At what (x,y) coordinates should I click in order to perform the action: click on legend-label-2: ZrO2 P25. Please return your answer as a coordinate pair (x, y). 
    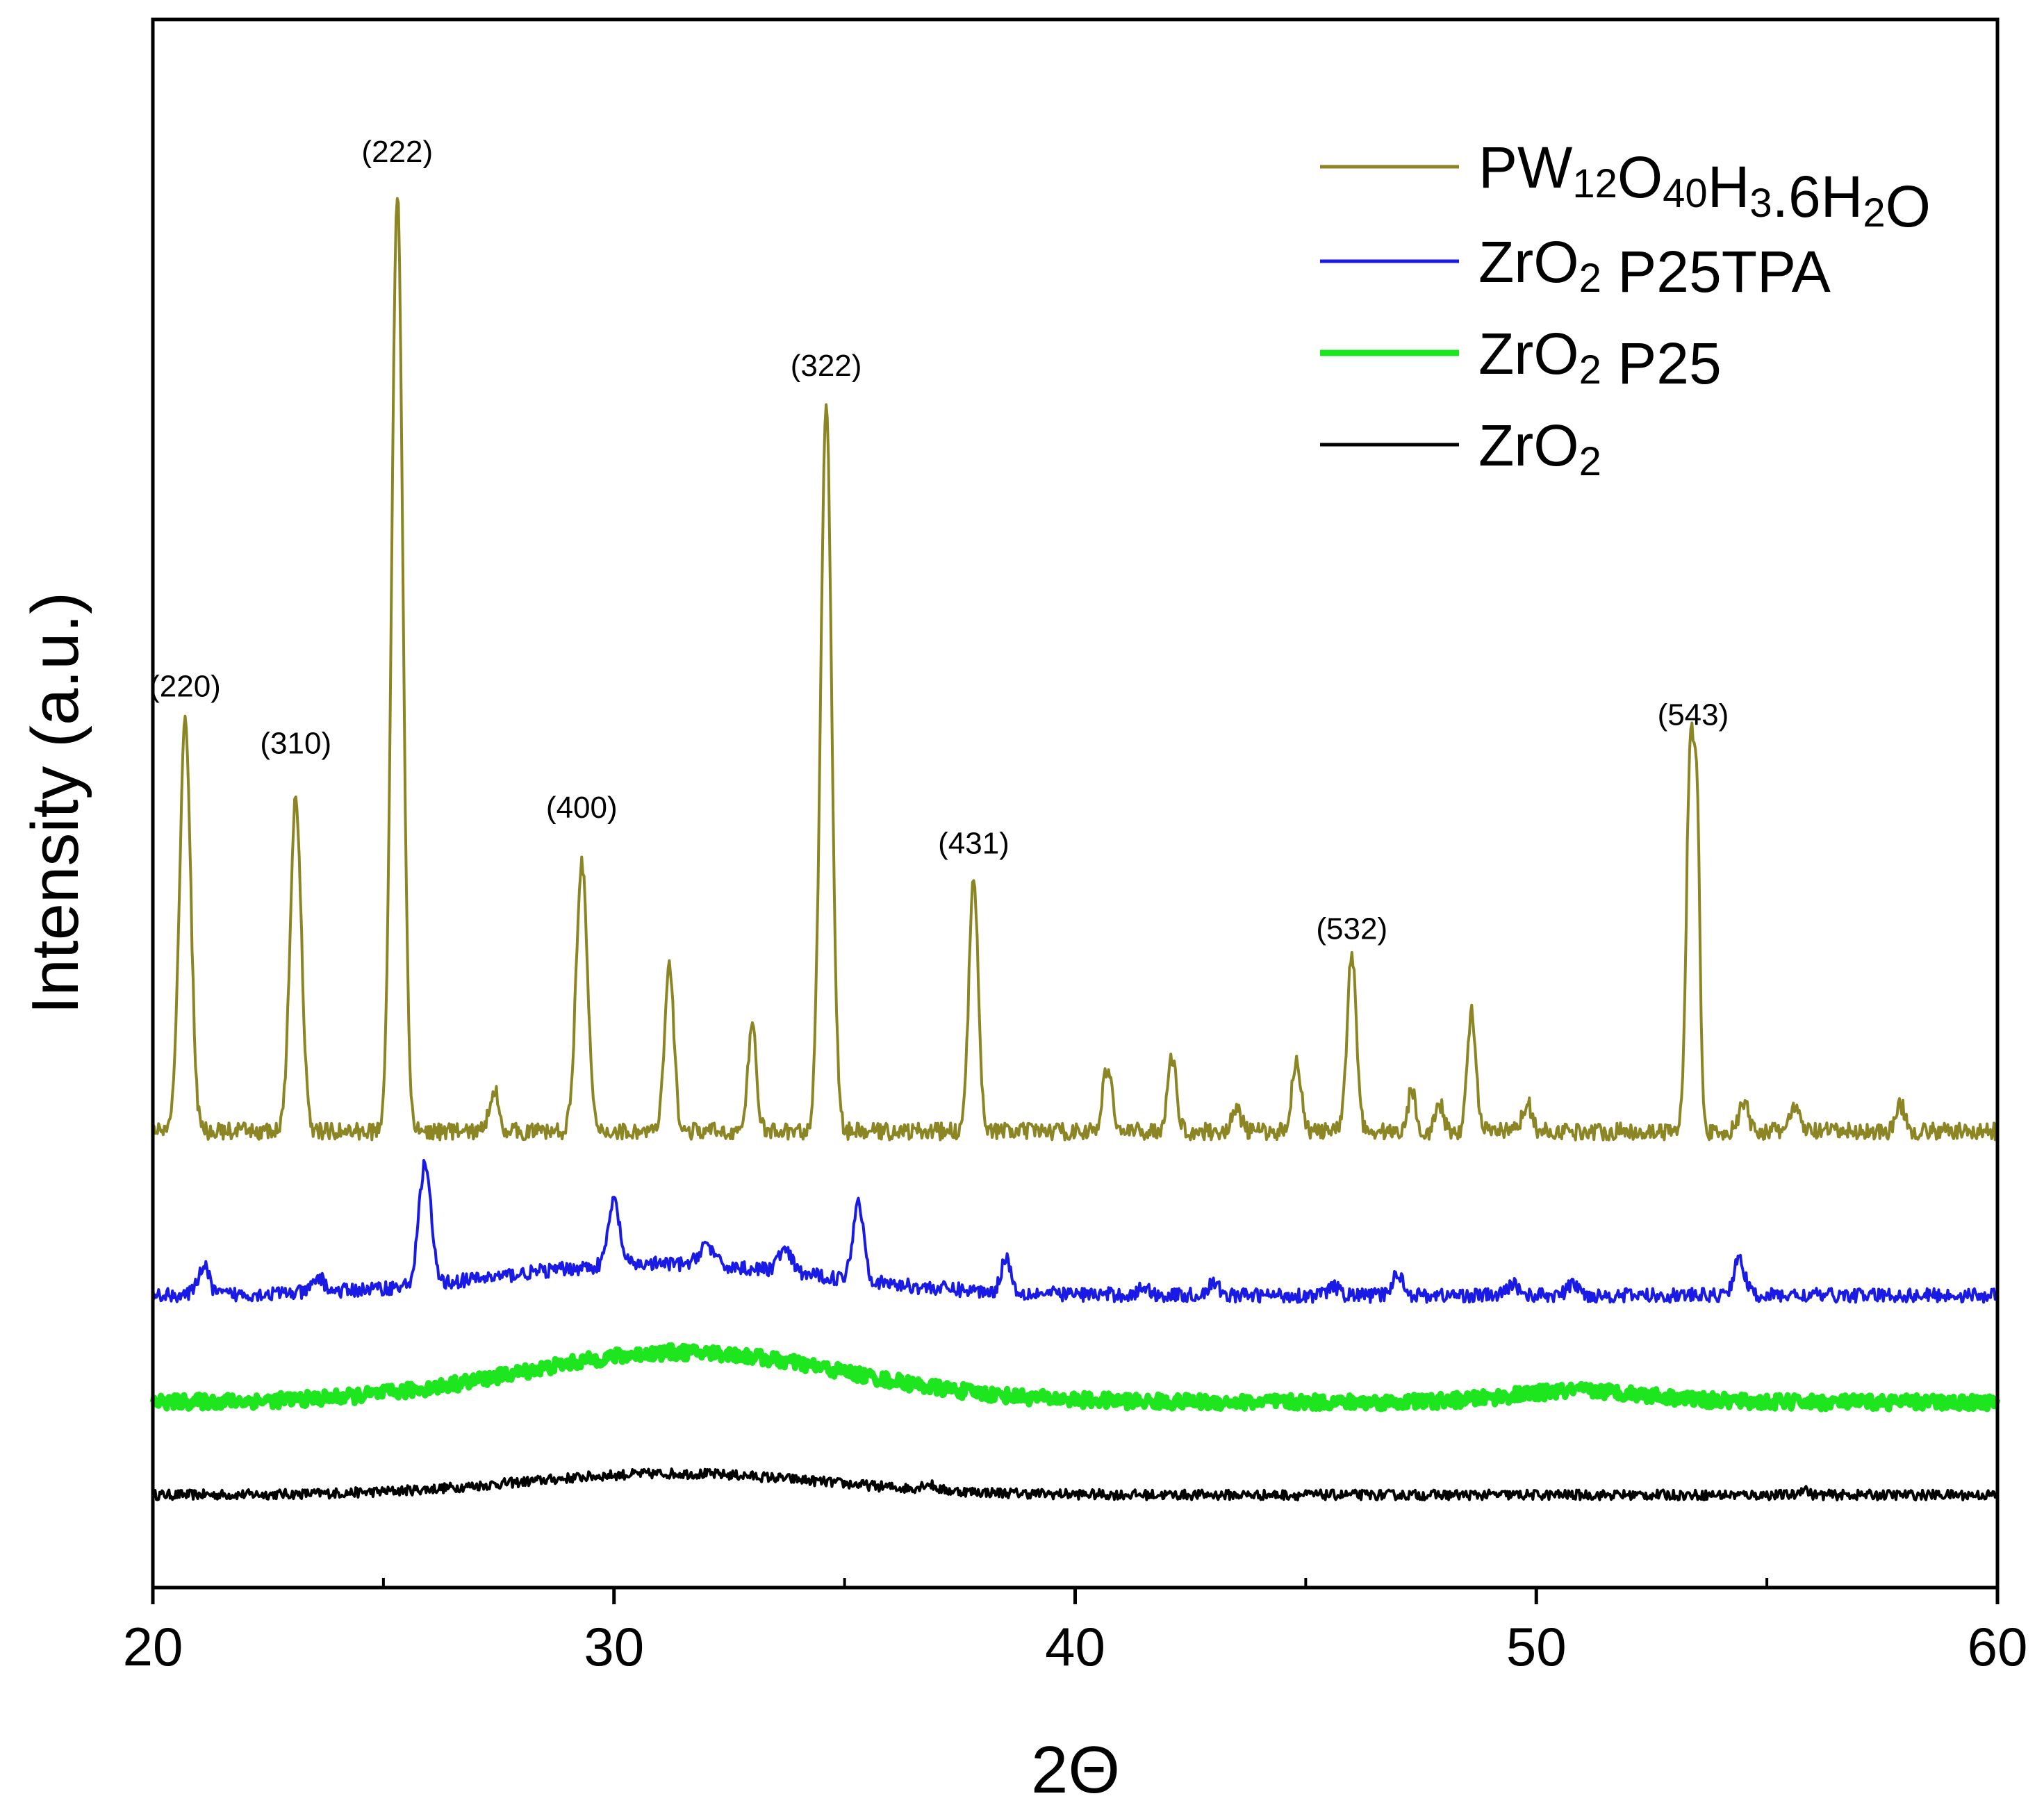
    Looking at the image, I should click on (1600, 359).